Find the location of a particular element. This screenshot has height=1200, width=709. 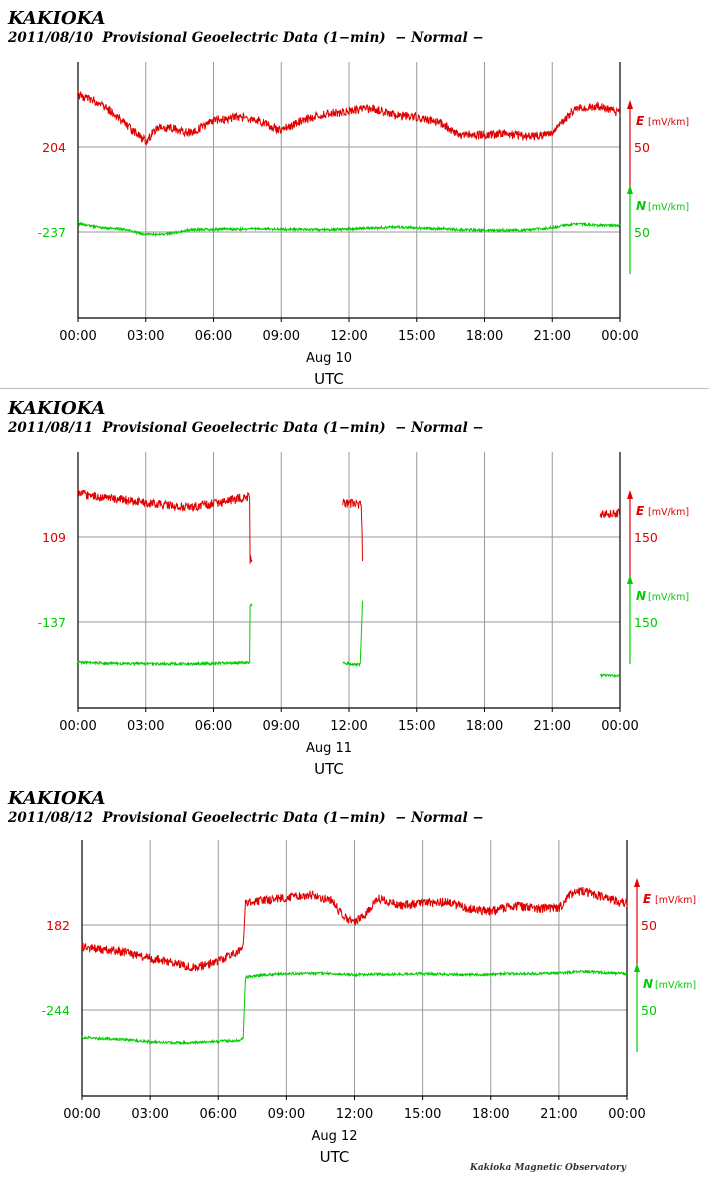

baseline-label-e: 182 is located at coordinates (58, 925).